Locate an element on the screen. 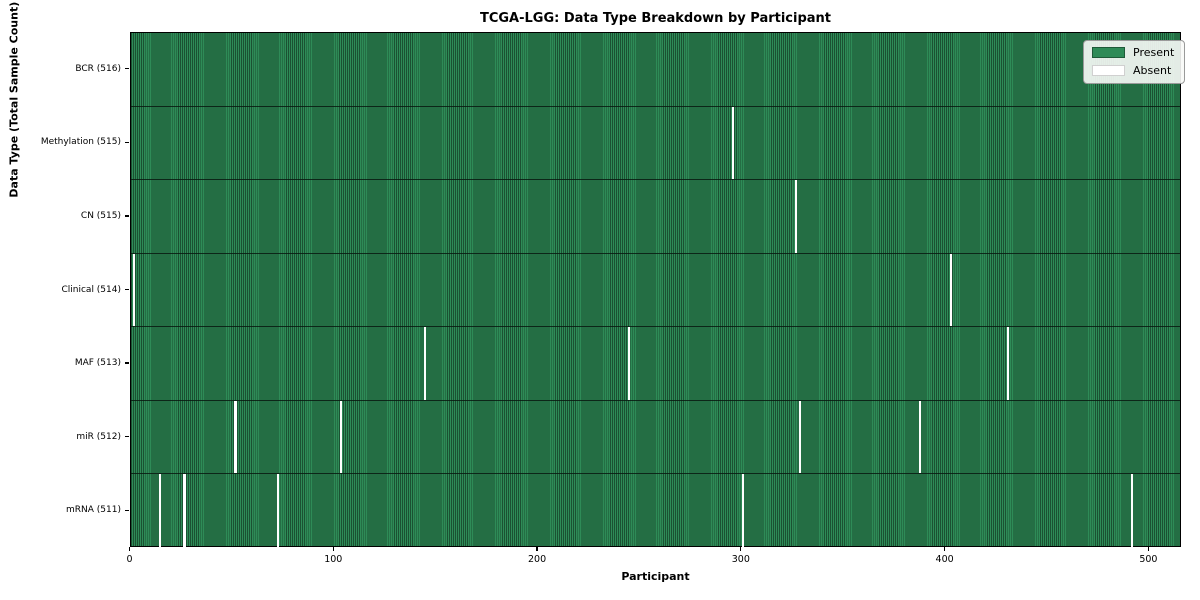 Image resolution: width=1200 pixels, height=600 pixels. y-axis-label: Data Type (Total Sample Count) is located at coordinates (14, 99).